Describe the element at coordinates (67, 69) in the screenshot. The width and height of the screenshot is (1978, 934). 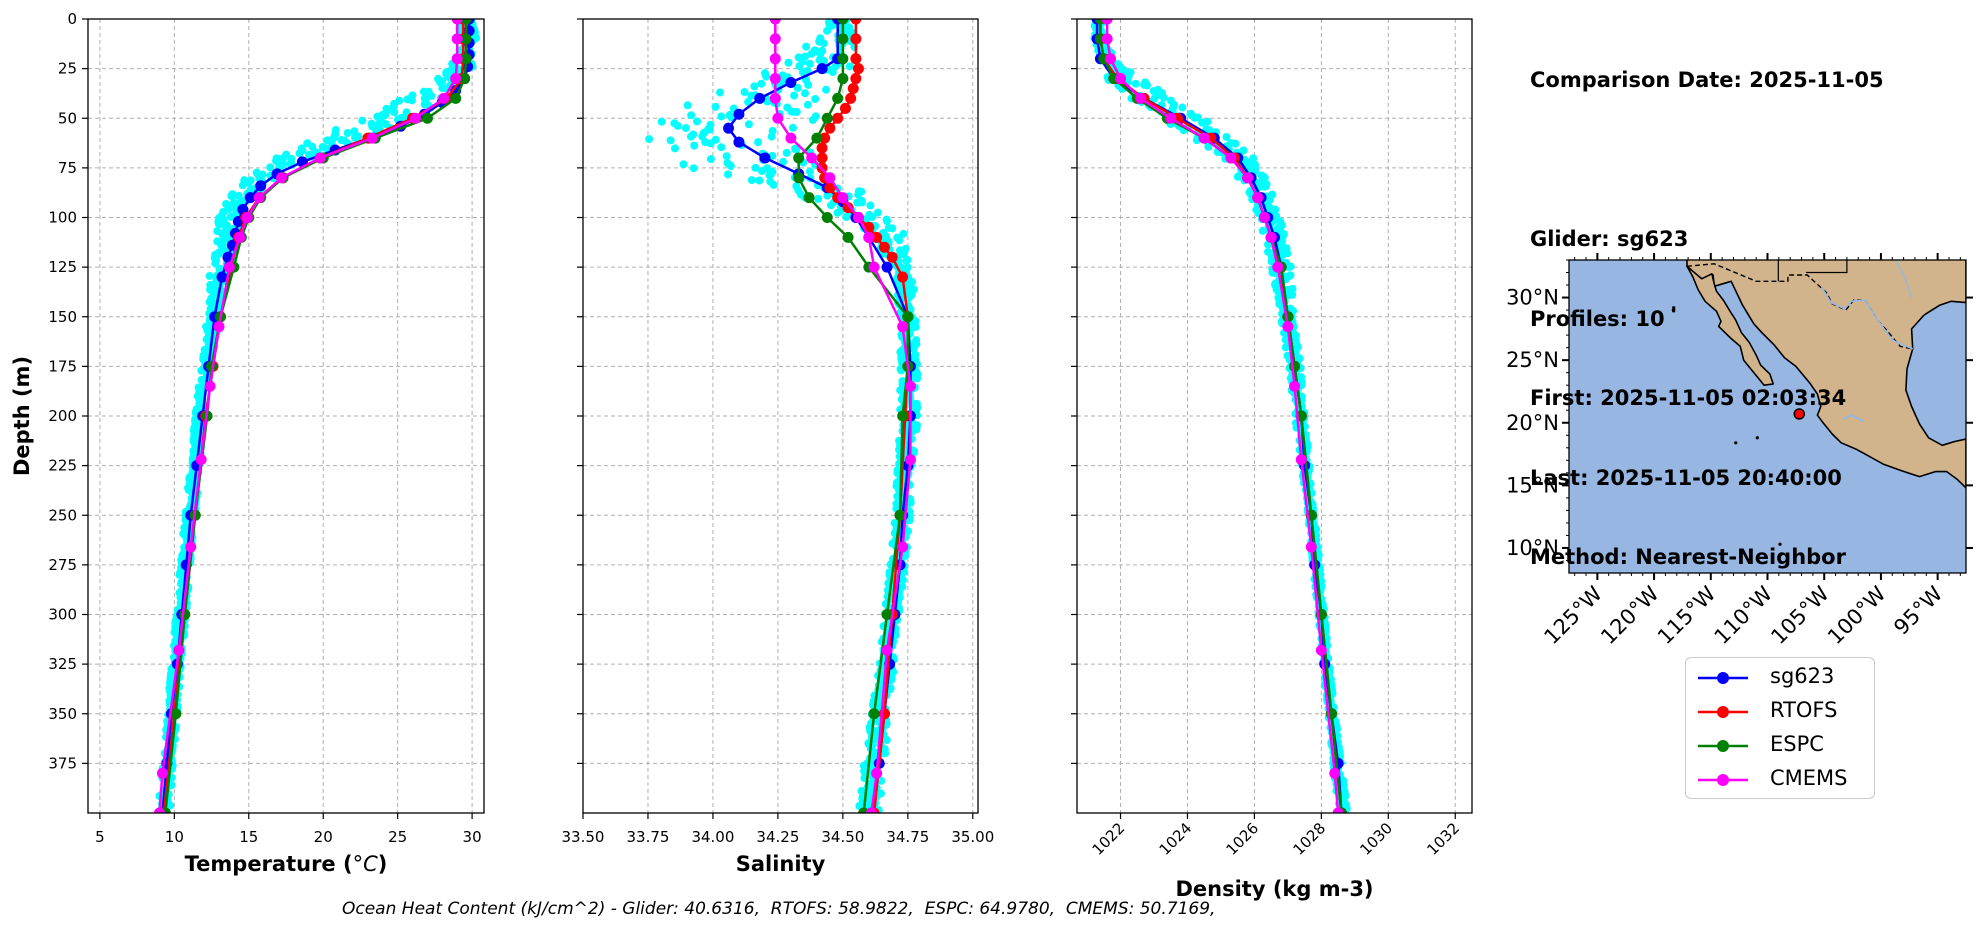
I see `y-tick-label: 25` at that location.